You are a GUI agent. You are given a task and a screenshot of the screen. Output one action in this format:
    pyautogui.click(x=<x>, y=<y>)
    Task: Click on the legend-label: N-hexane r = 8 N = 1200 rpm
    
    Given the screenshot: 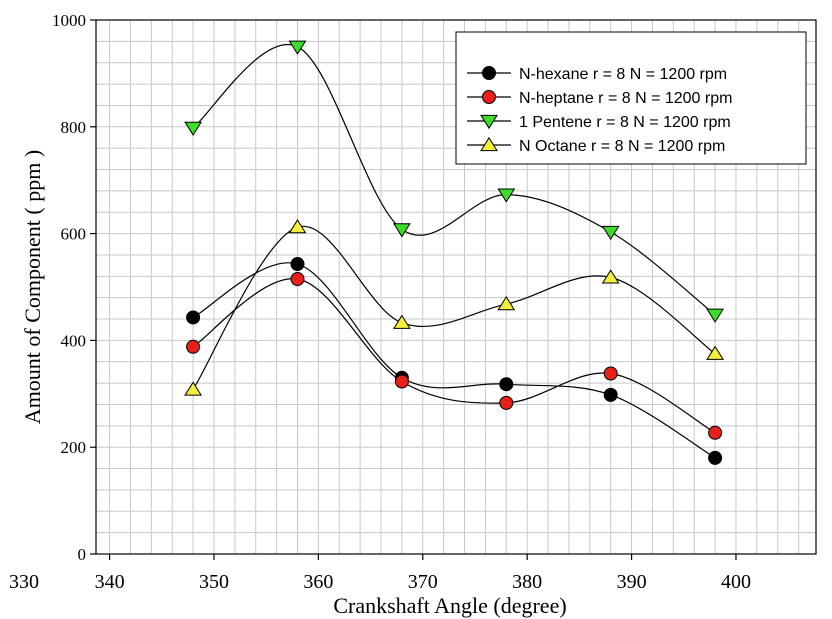 What is the action you would take?
    pyautogui.click(x=623, y=74)
    